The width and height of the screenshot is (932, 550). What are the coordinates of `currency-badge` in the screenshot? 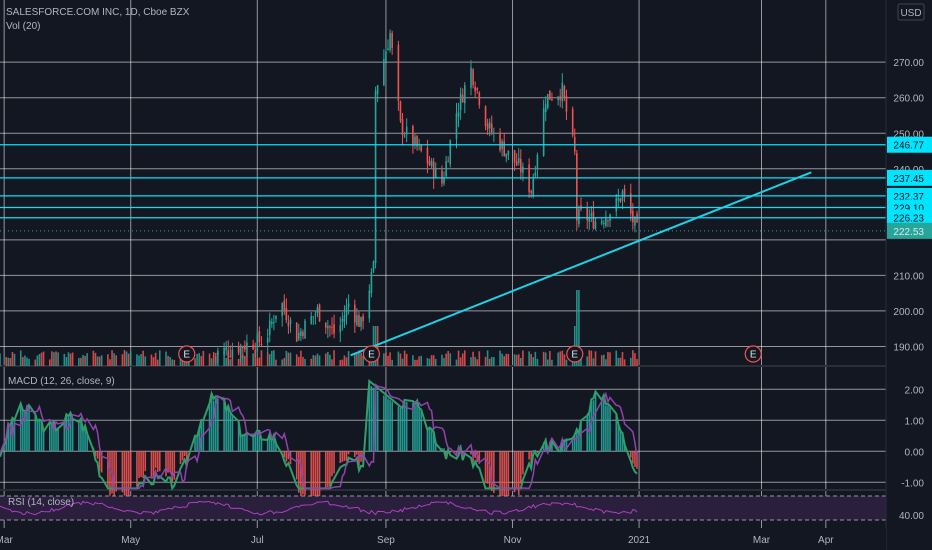 It's located at (911, 12).